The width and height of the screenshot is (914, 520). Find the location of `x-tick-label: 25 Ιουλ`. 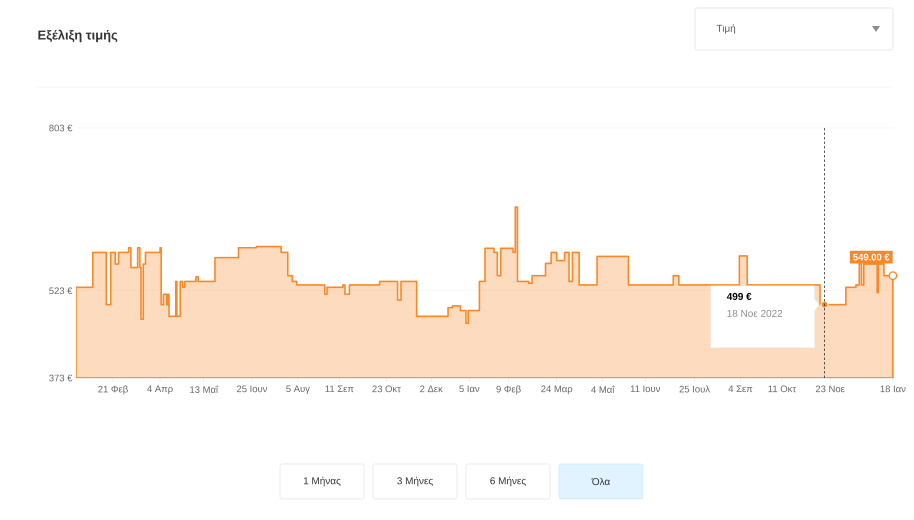

x-tick-label: 25 Ιουλ is located at coordinates (695, 389).